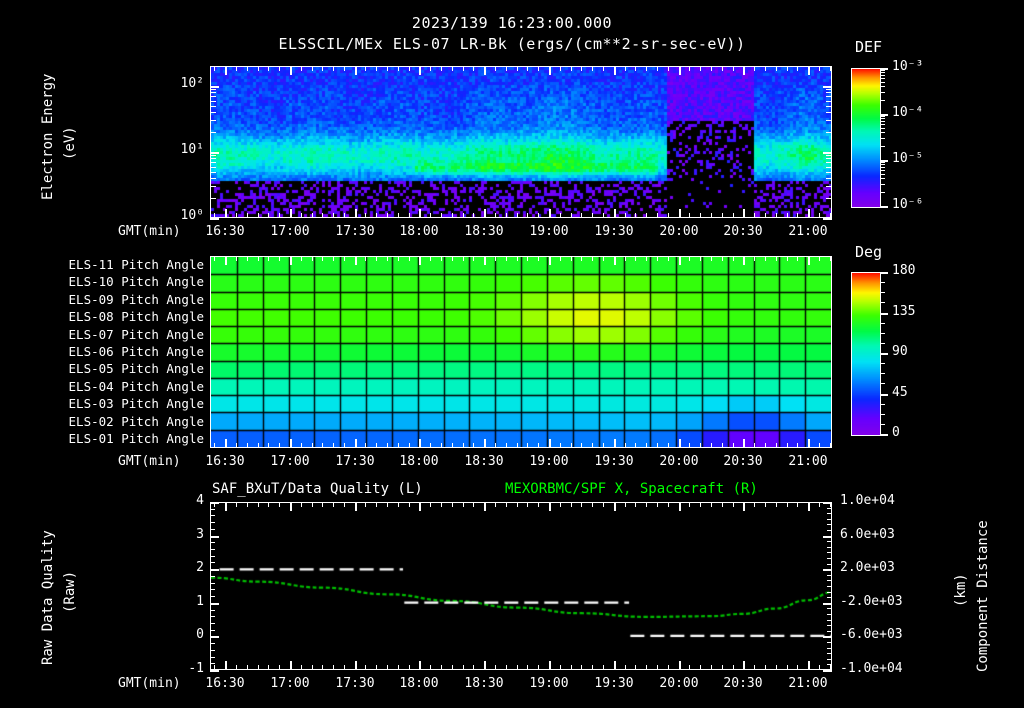 The image size is (1024, 708). I want to click on panel3-ytick-label-right: 1.0e+04, so click(867, 500).